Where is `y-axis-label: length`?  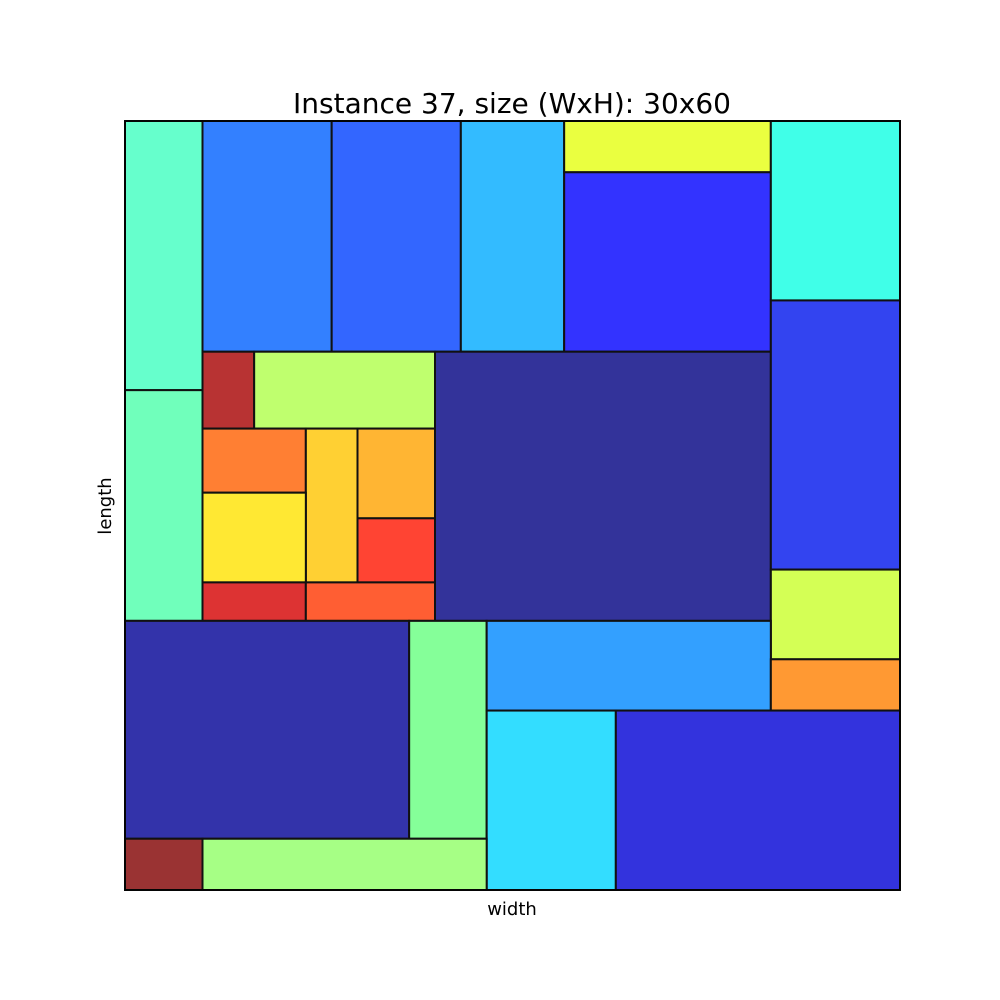 y-axis-label: length is located at coordinates (105, 505).